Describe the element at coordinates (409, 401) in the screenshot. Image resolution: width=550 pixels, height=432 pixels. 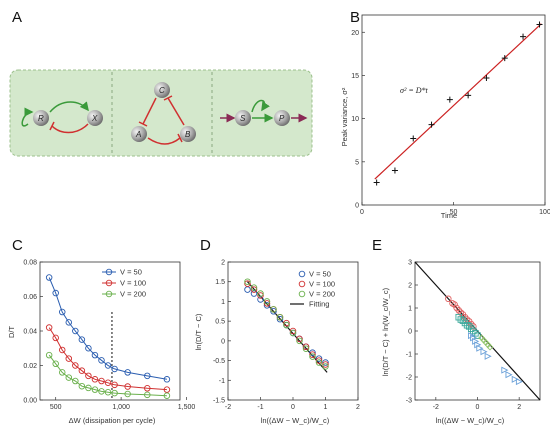
I see `y-tick-label: -3` at that location.